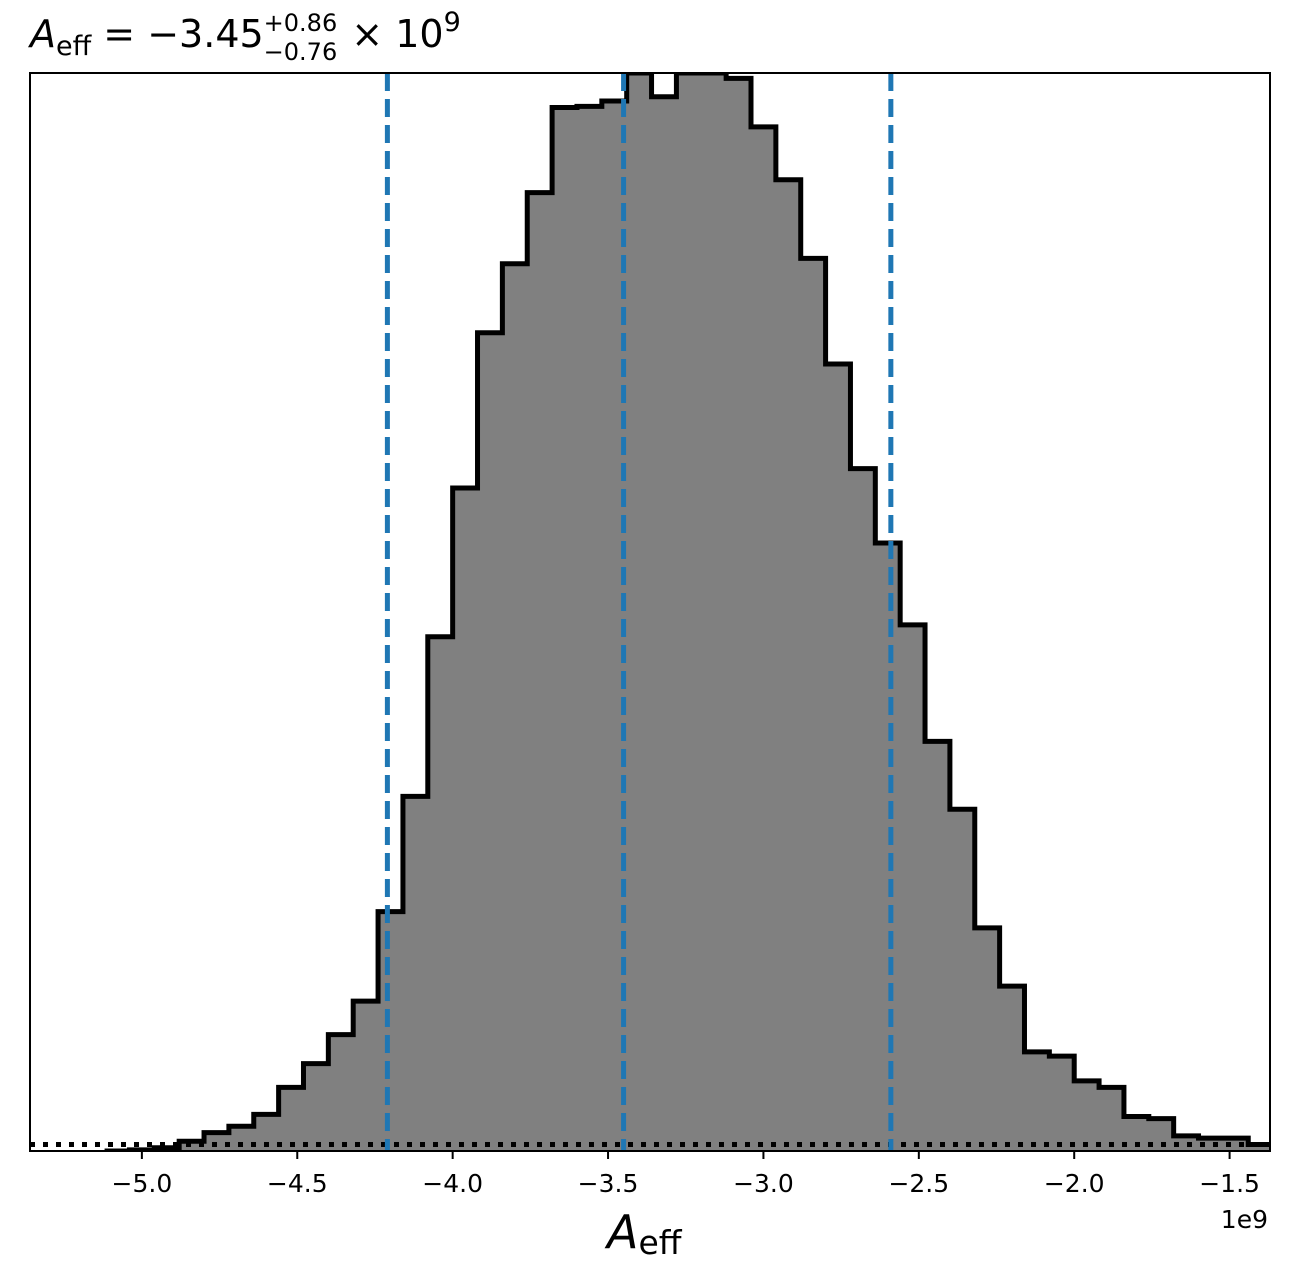 This screenshot has width=1289, height=1278. What do you see at coordinates (452, 1183) in the screenshot?
I see `x-tick-label: −4.0` at bounding box center [452, 1183].